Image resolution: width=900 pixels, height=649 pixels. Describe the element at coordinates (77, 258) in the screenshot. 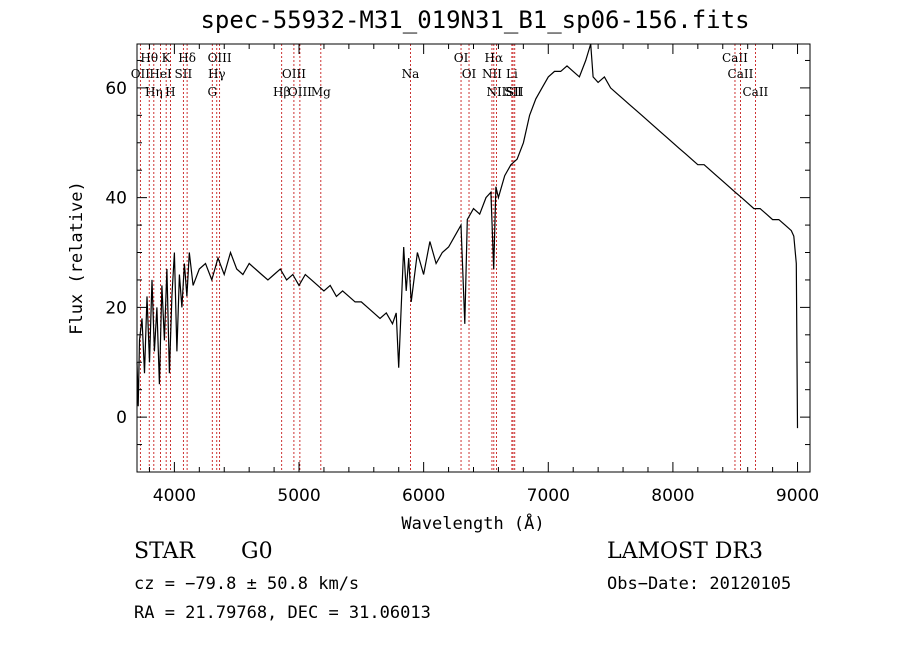

I see `y-axis-label: Flux (relative)` at that location.